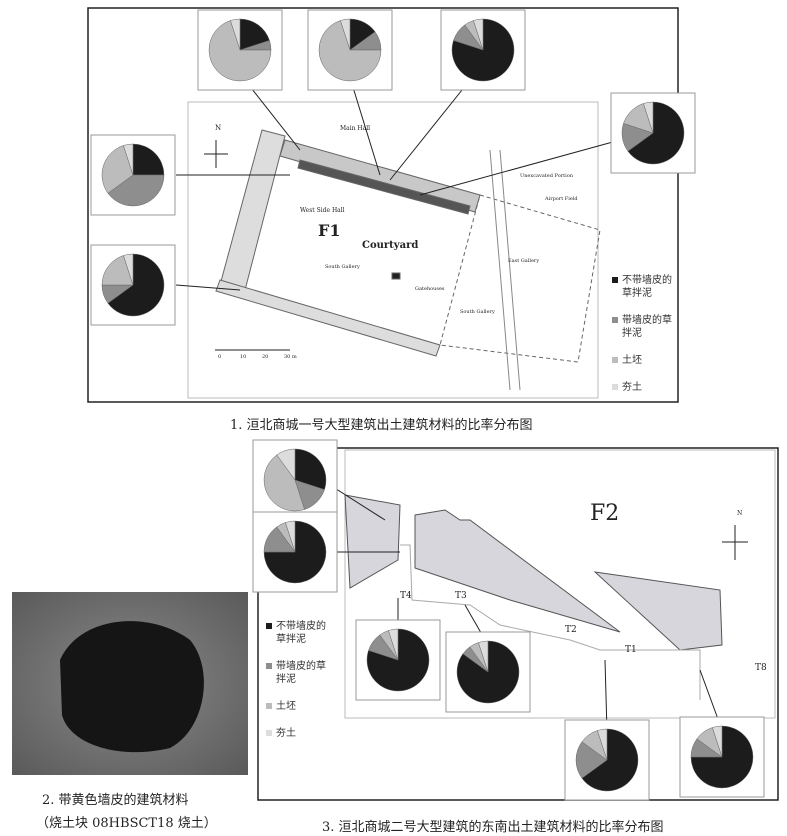 This screenshot has height=836, width=787. I want to click on map-label: 10, so click(243, 357).